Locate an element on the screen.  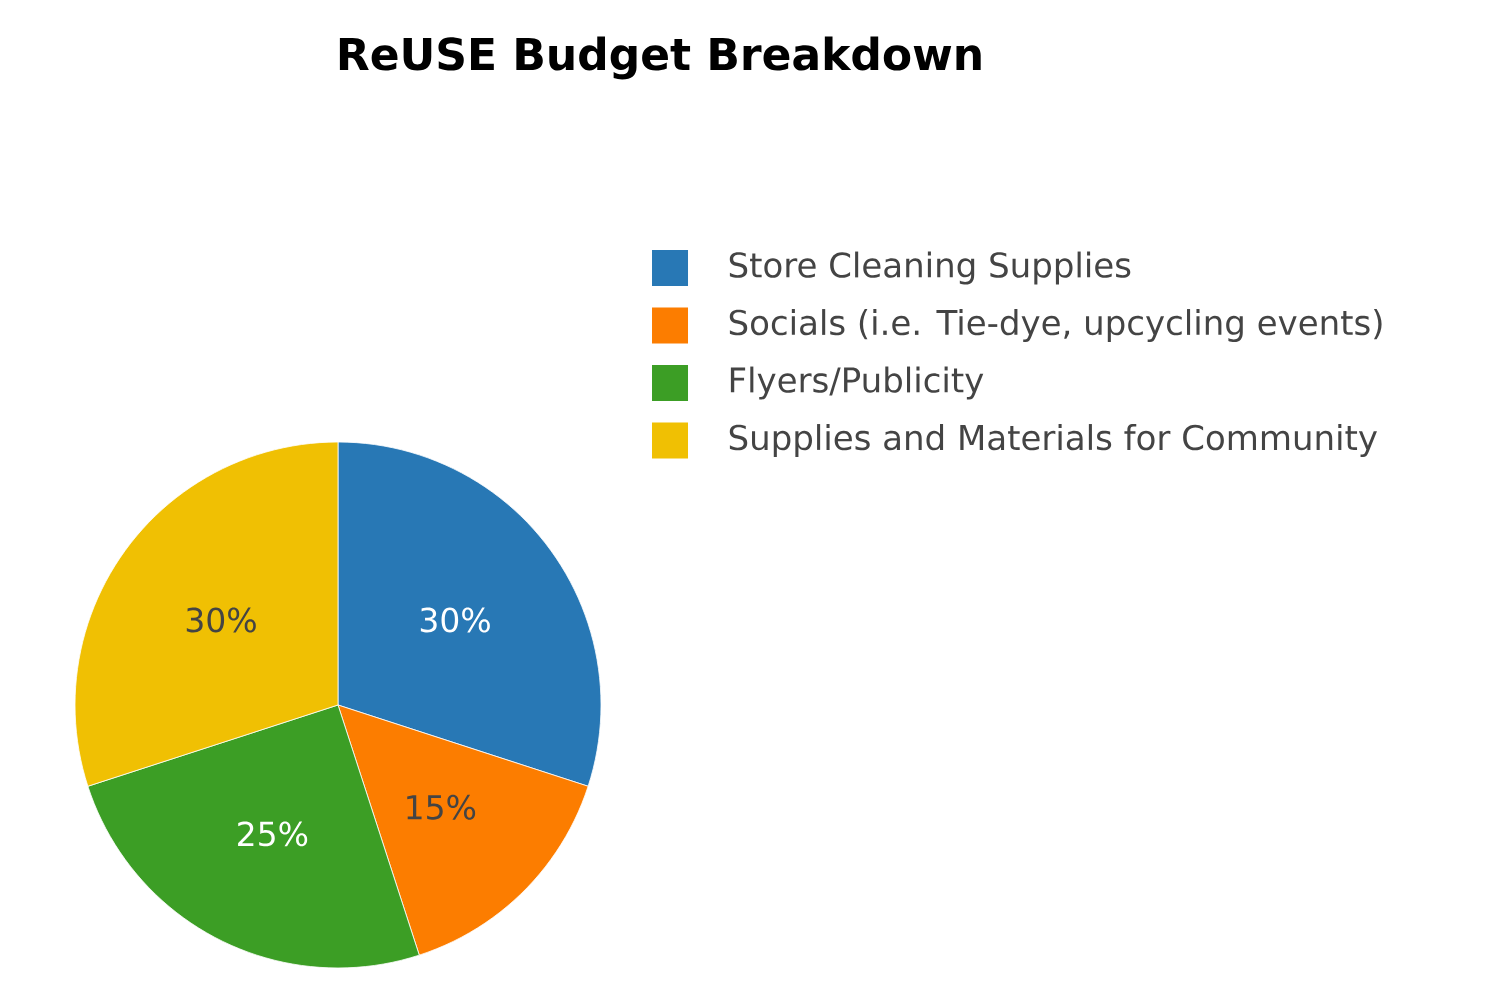
data-label: 15% is located at coordinates (441, 807).